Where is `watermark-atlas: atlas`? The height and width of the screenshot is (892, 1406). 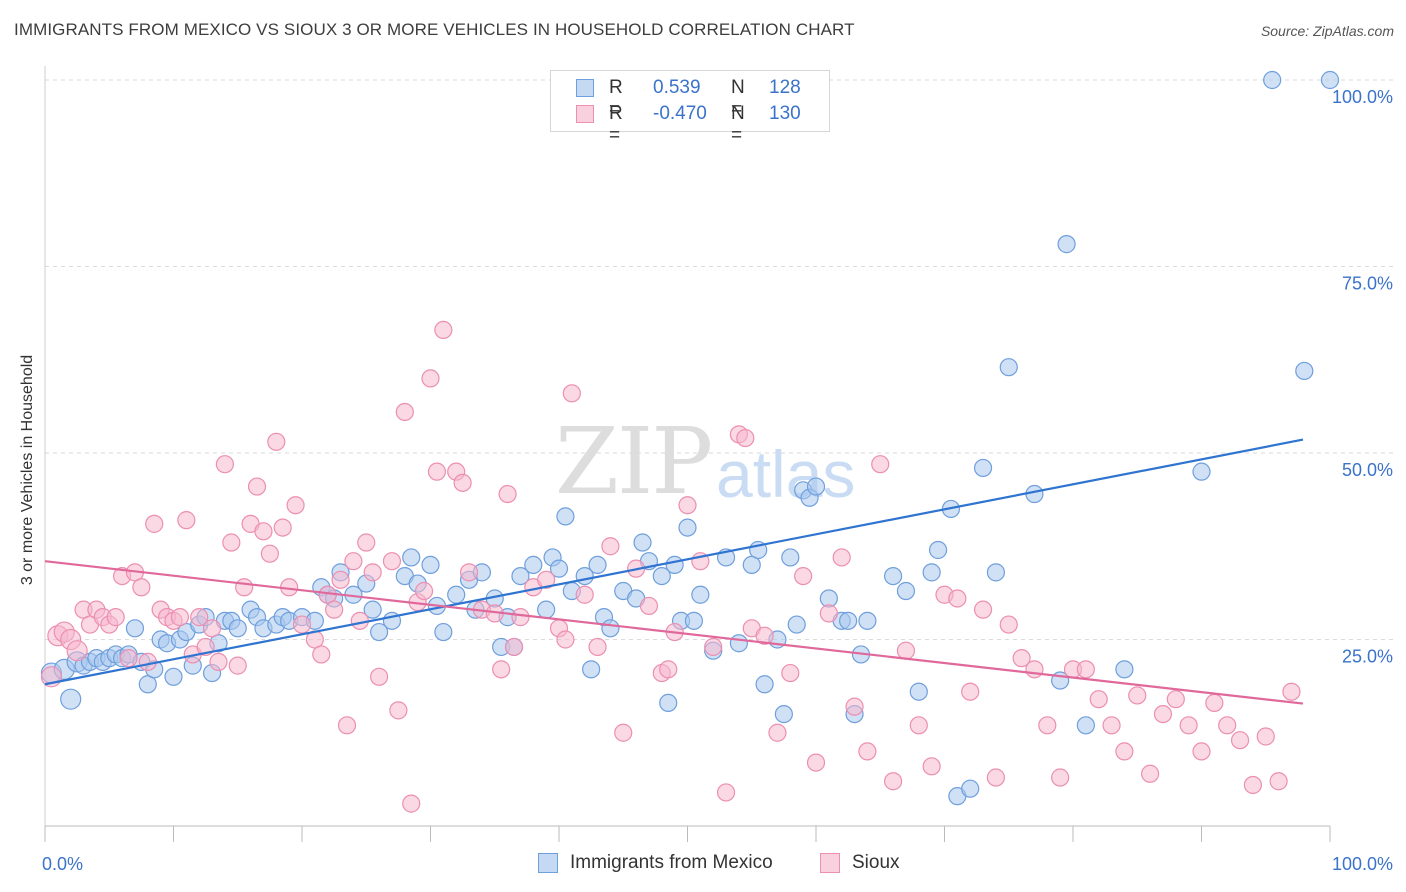 watermark-atlas: atlas is located at coordinates (786, 474).